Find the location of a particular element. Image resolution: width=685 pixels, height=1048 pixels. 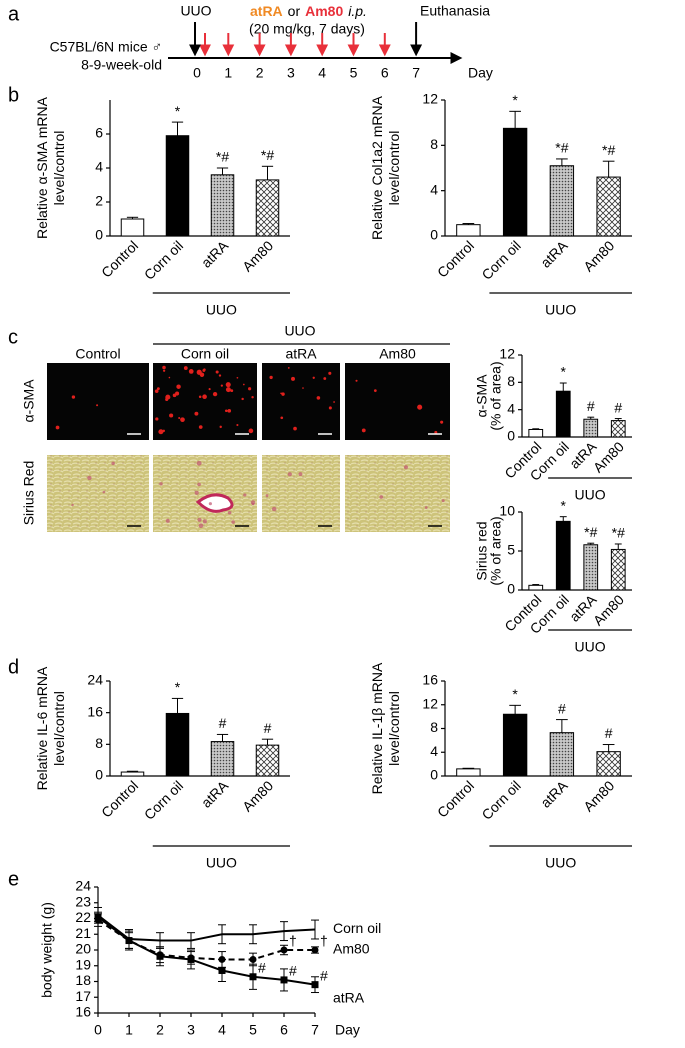

y-axis-label: Relative α-SMA mRNA is located at coordinates (42, 167).